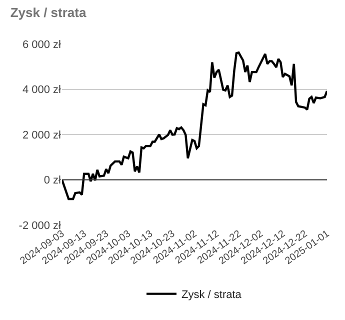 The width and height of the screenshot is (345, 320). I want to click on y-tick-label: 0 zł, so click(53, 180).